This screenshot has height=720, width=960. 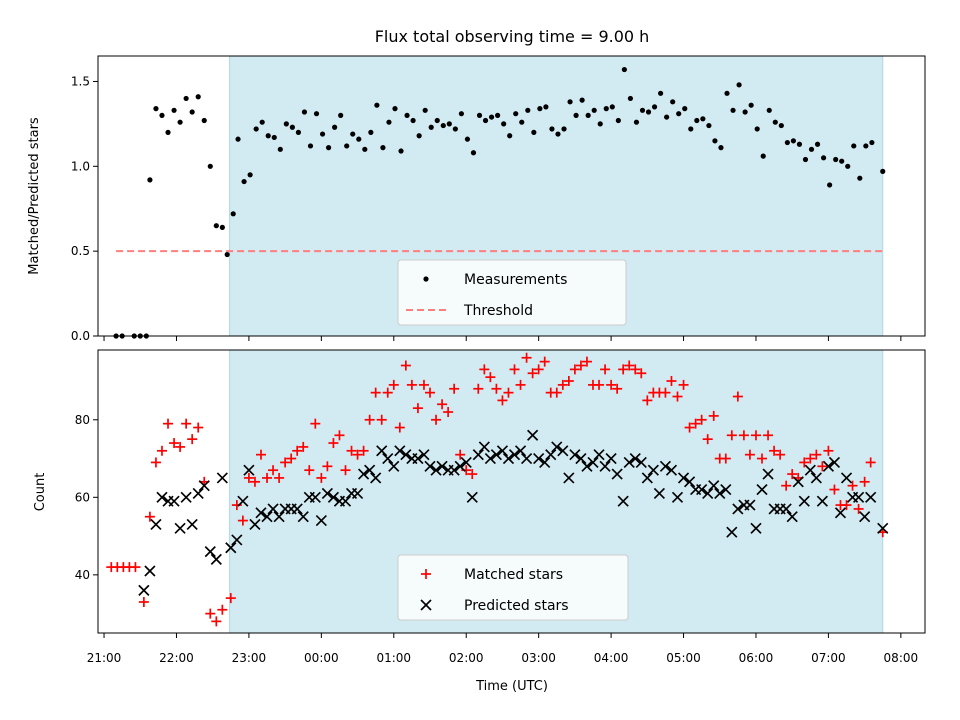 What do you see at coordinates (393, 658) in the screenshot?
I see `x-tick-label: 01:00` at bounding box center [393, 658].